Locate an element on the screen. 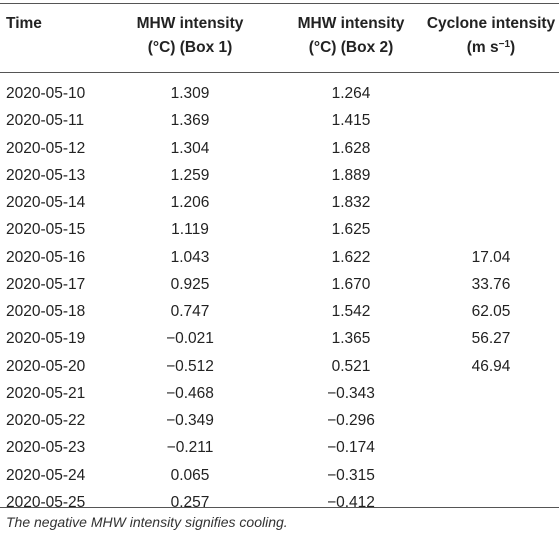 The height and width of the screenshot is (540, 559). cell-cyclone-intensity: 17.04 is located at coordinates (491, 257).